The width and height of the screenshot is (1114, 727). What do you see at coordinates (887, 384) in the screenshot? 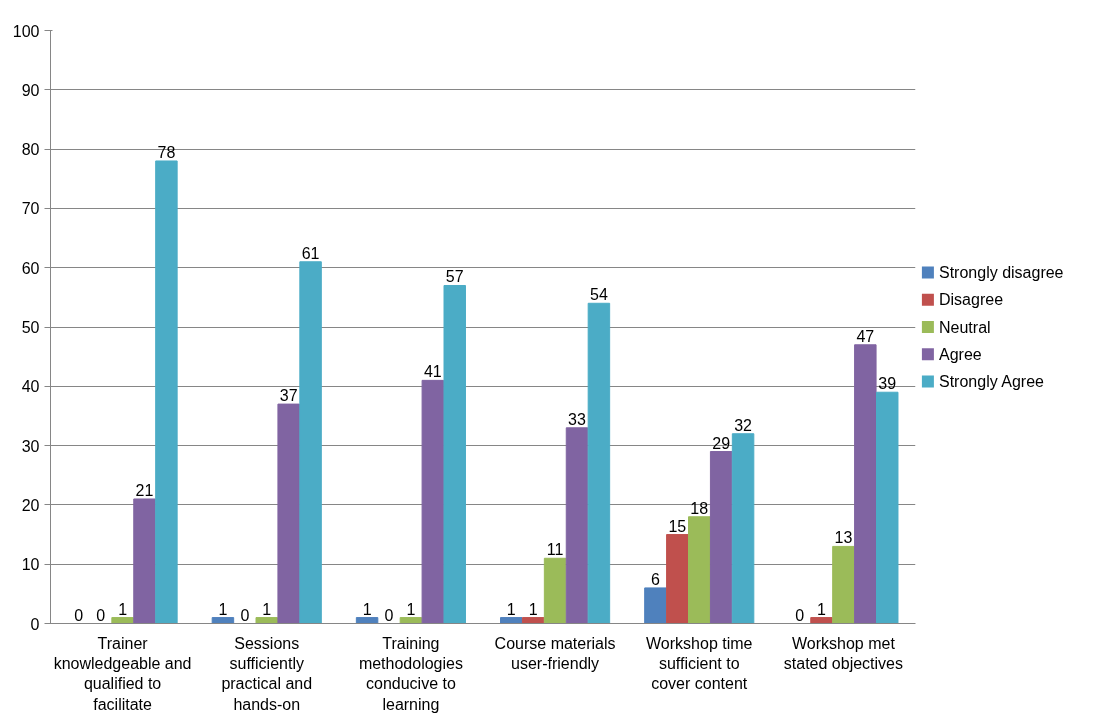
I see `data-label: 39` at bounding box center [887, 384].